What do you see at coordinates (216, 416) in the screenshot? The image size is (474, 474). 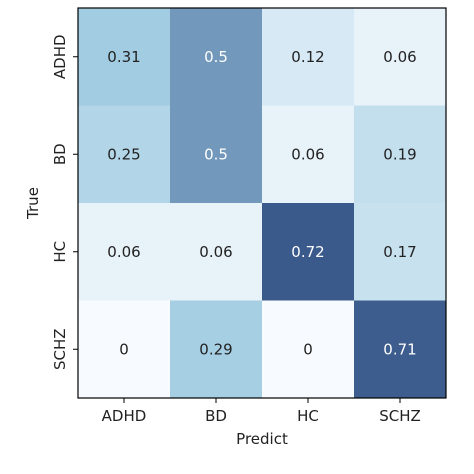 I see `x-tick-label: BD` at bounding box center [216, 416].